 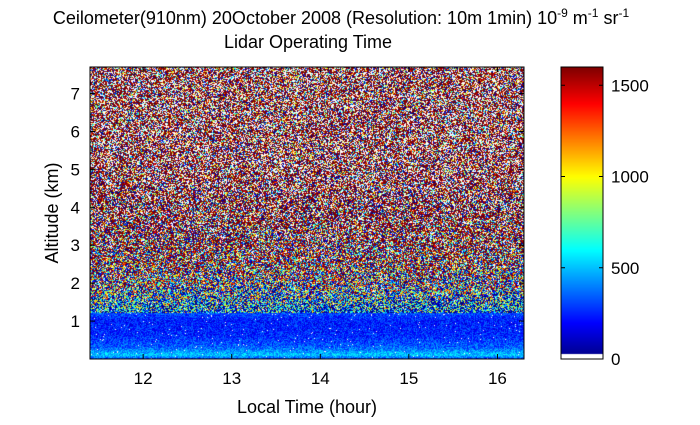 What do you see at coordinates (143, 378) in the screenshot?
I see `x-tick-label: 12` at bounding box center [143, 378].